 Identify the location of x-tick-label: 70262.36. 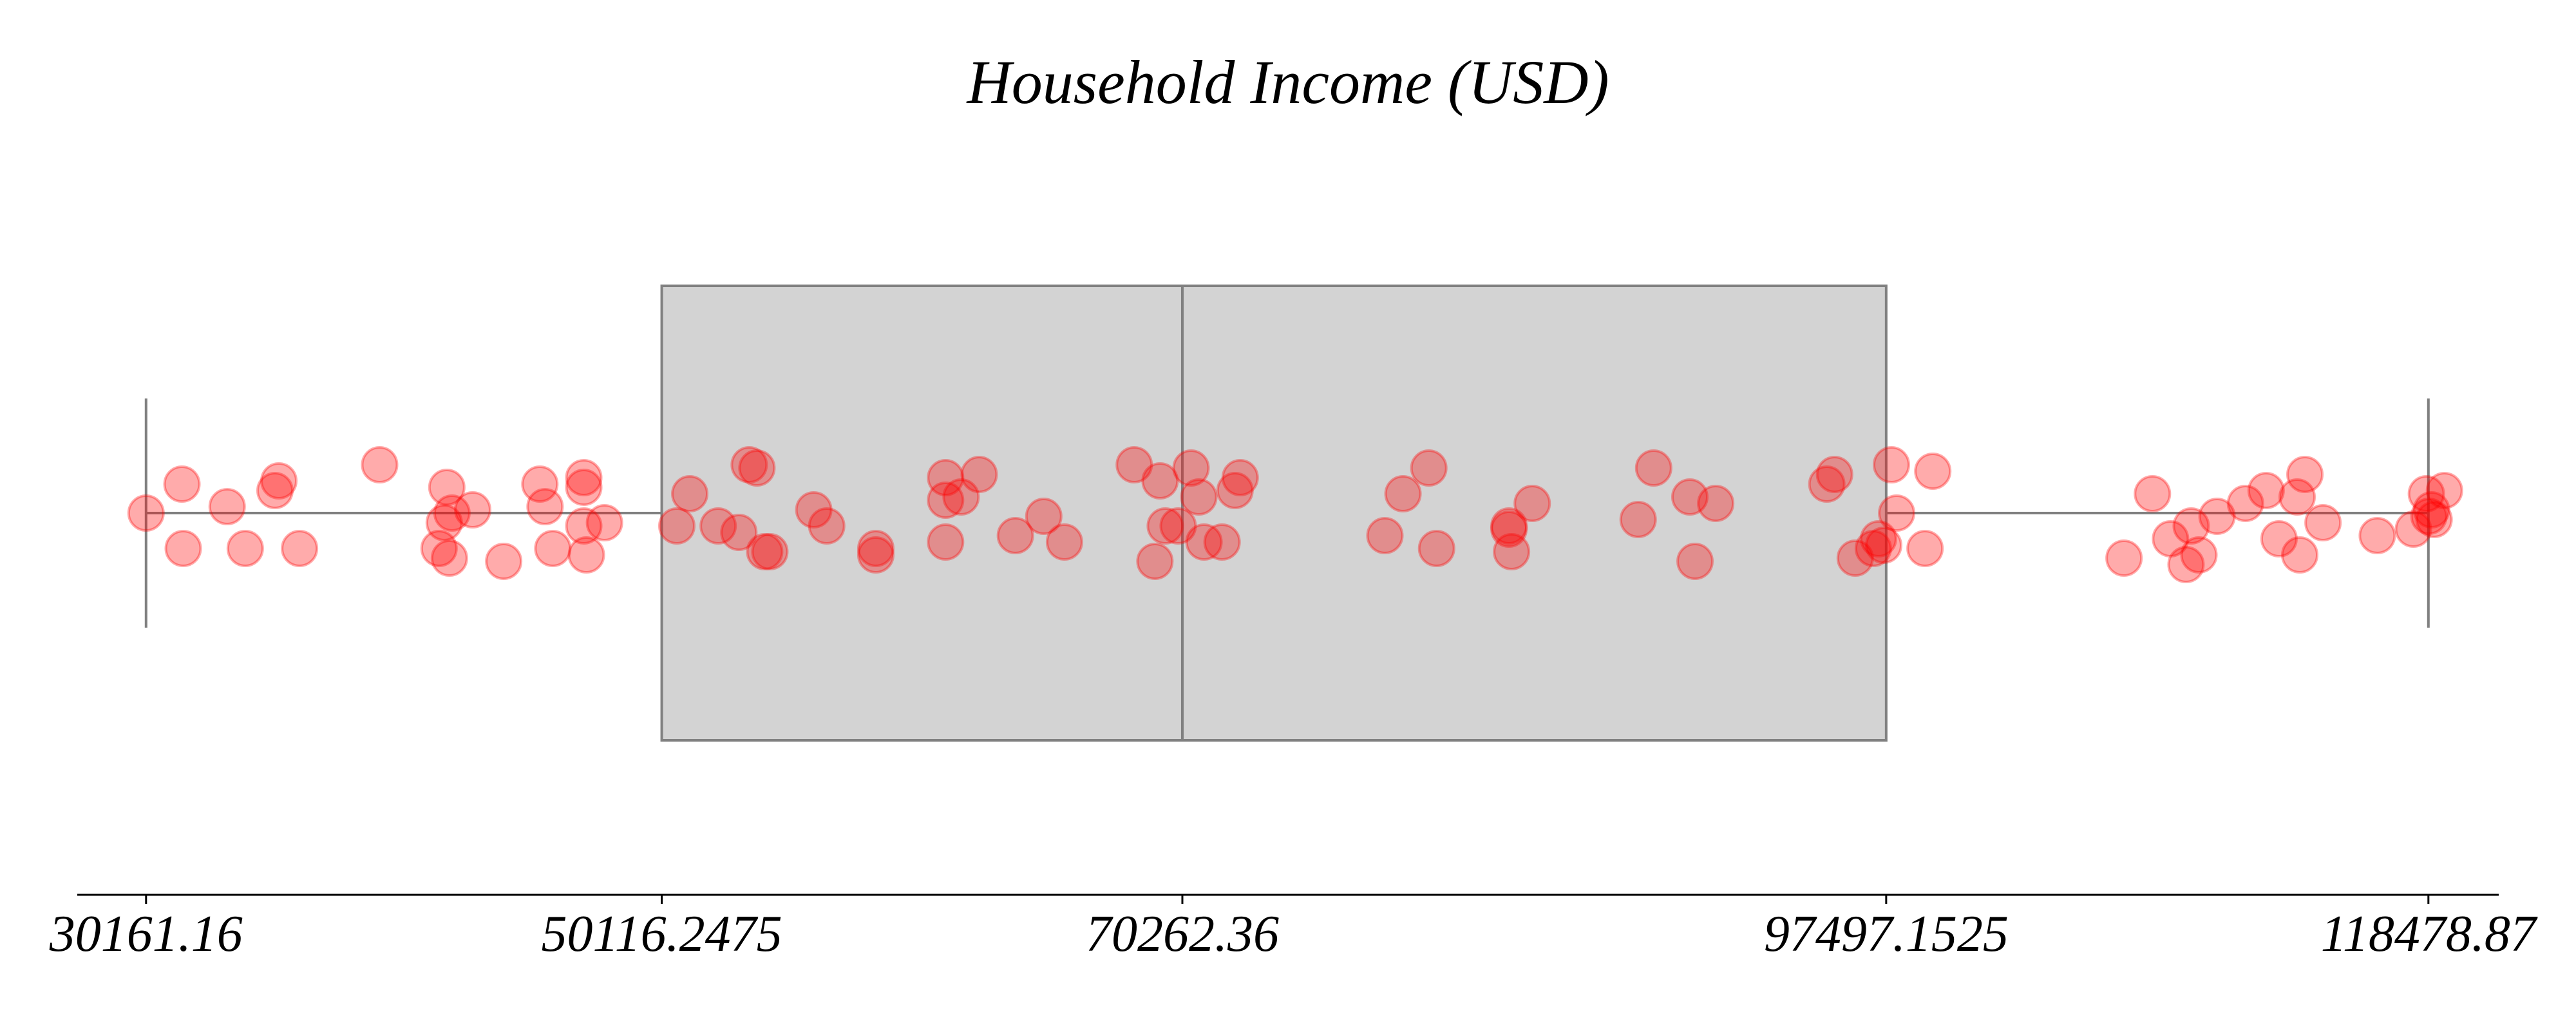
(1182, 934).